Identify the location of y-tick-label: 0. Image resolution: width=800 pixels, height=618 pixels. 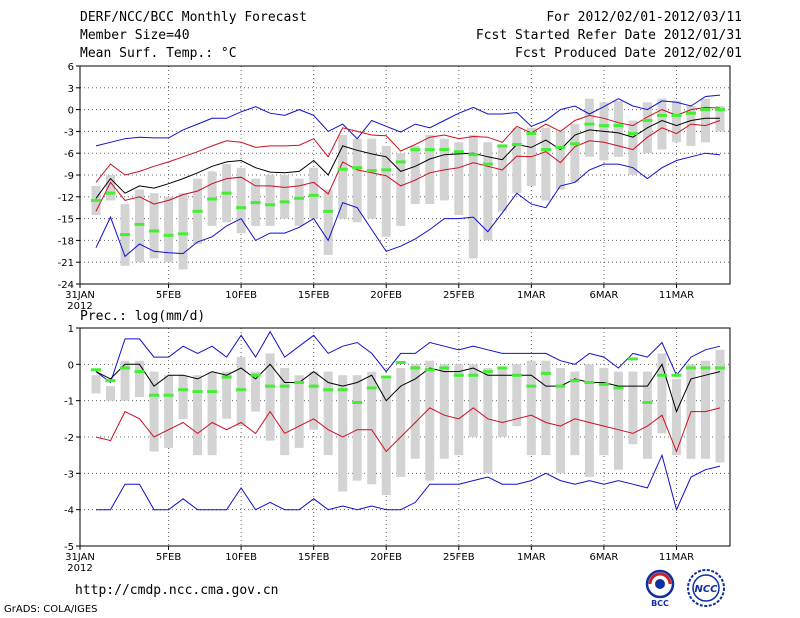
(71, 365).